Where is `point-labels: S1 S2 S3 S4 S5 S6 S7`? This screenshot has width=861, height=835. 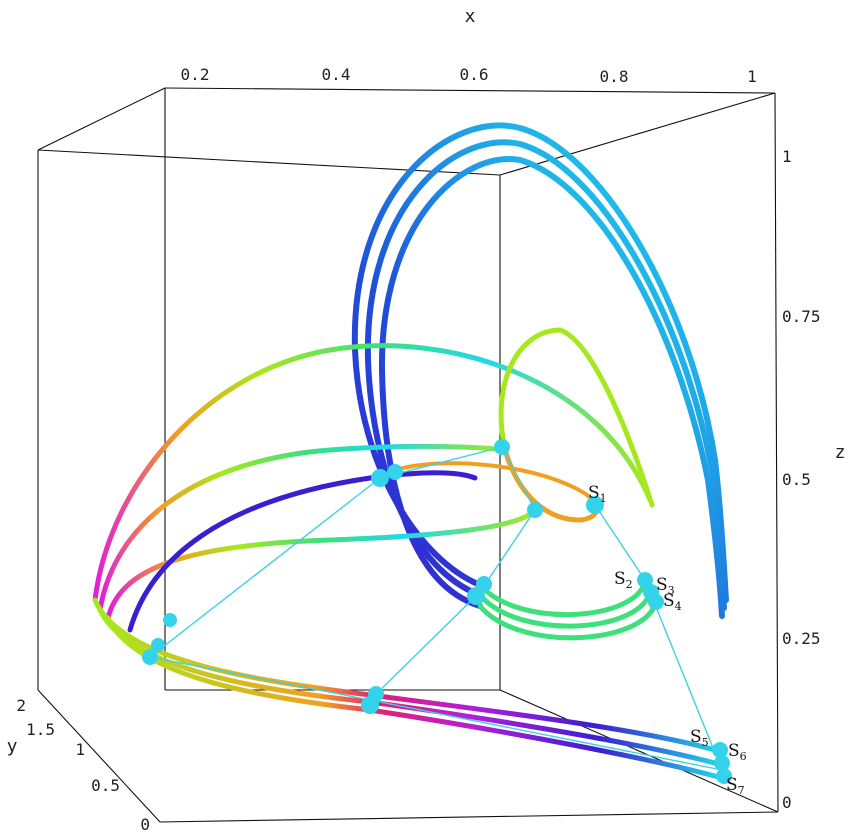 point-labels: S1 S2 S3 S4 S5 S6 S7 is located at coordinates (667, 640).